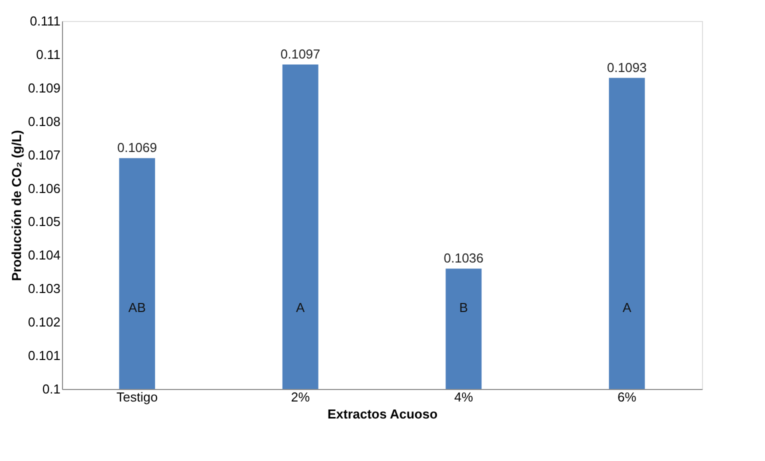 The width and height of the screenshot is (765, 461). Describe the element at coordinates (16, 205) in the screenshot. I see `y-axis-title: Producción de CO₂ (g/L)` at that location.